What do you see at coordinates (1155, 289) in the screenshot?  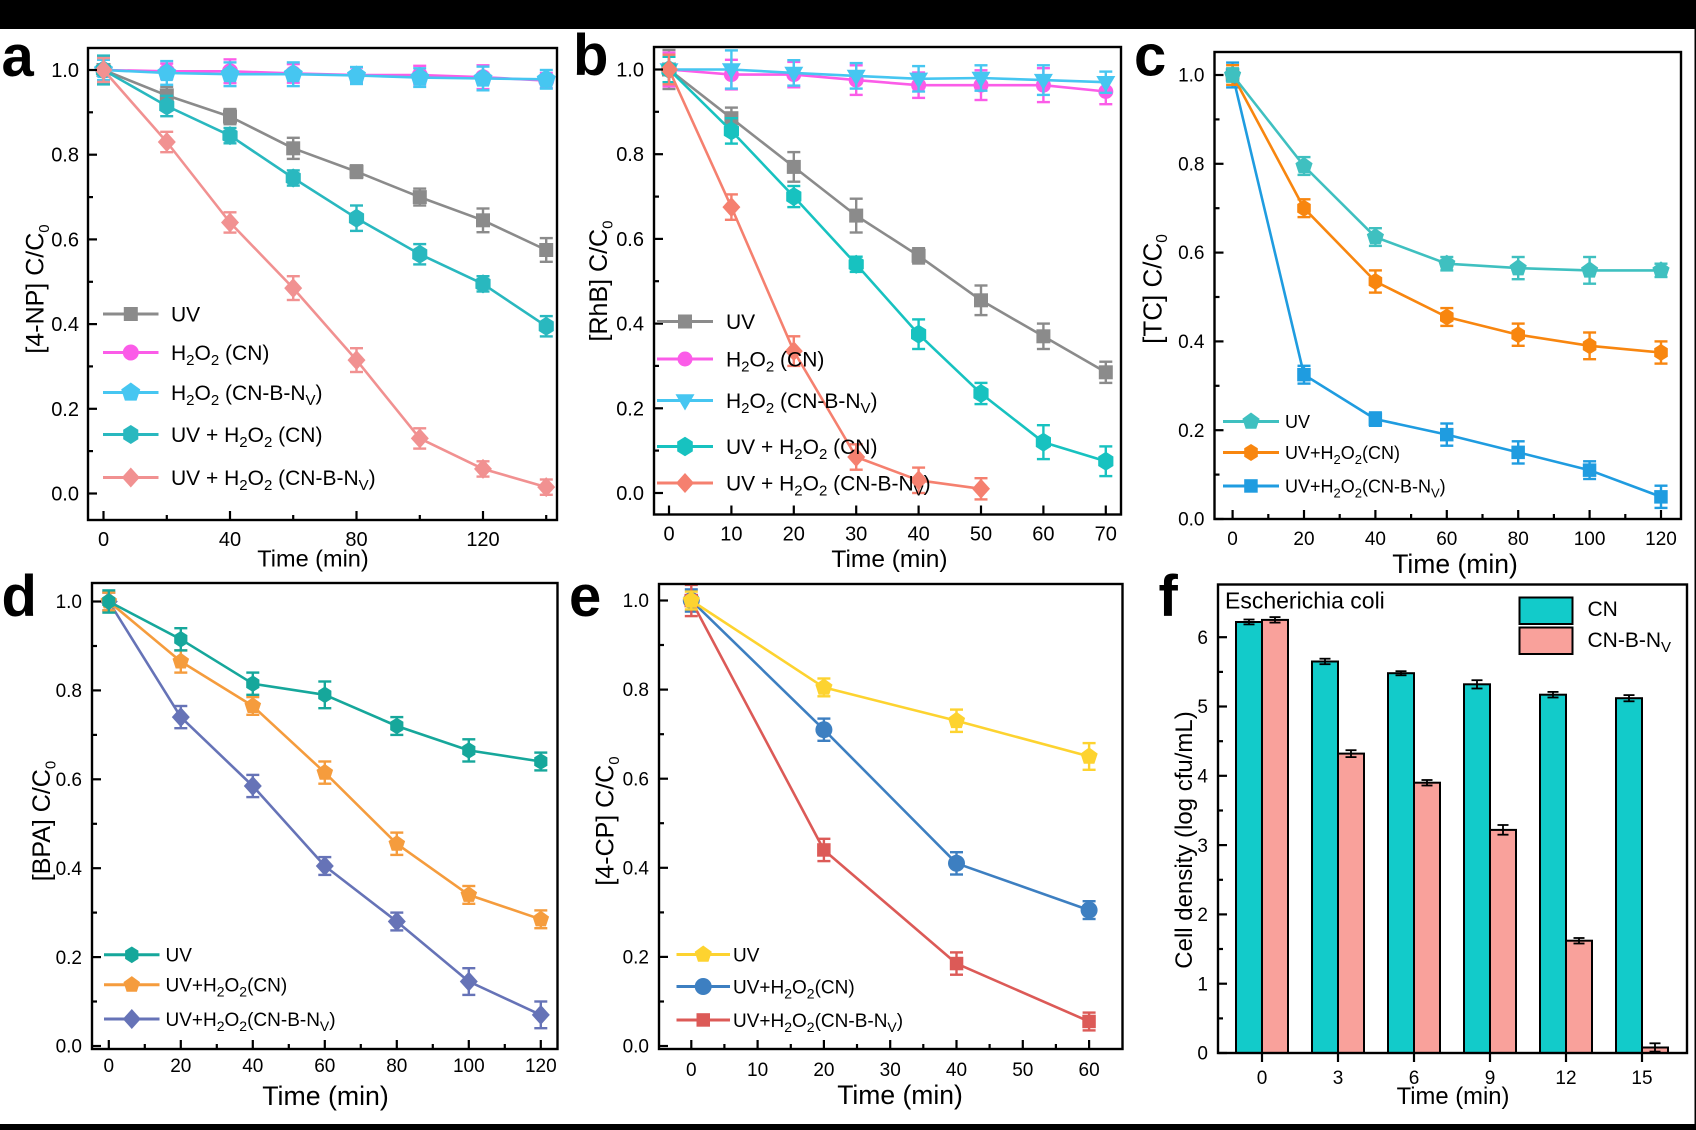 I see `svg-text: [TC] C/C0` at bounding box center [1155, 289].